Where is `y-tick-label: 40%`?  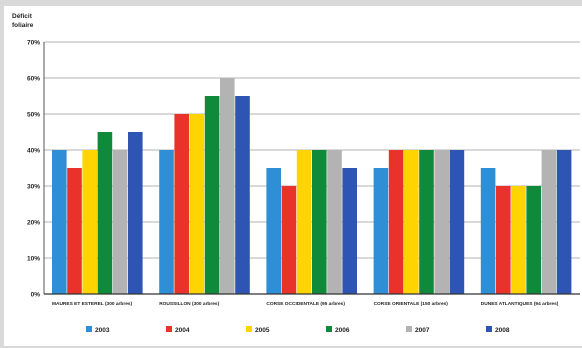 y-tick-label: 40% is located at coordinates (33, 151).